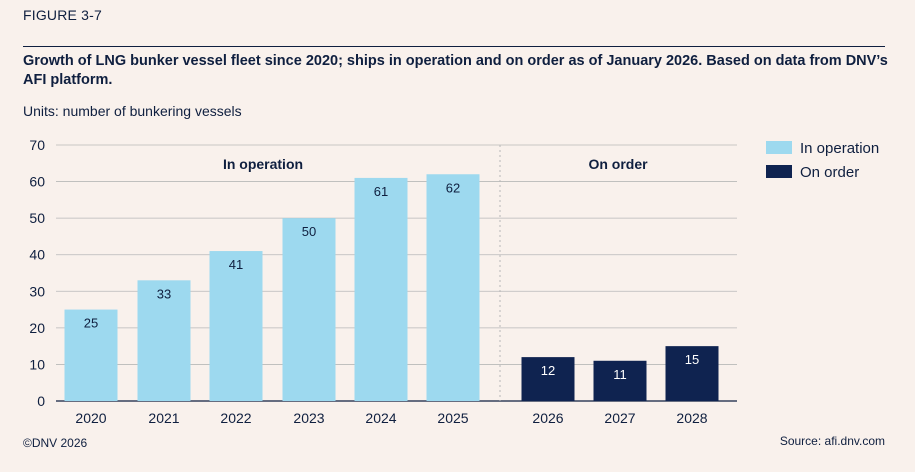 This screenshot has height=472, width=915. I want to click on y-tick-label: 10, so click(37, 364).